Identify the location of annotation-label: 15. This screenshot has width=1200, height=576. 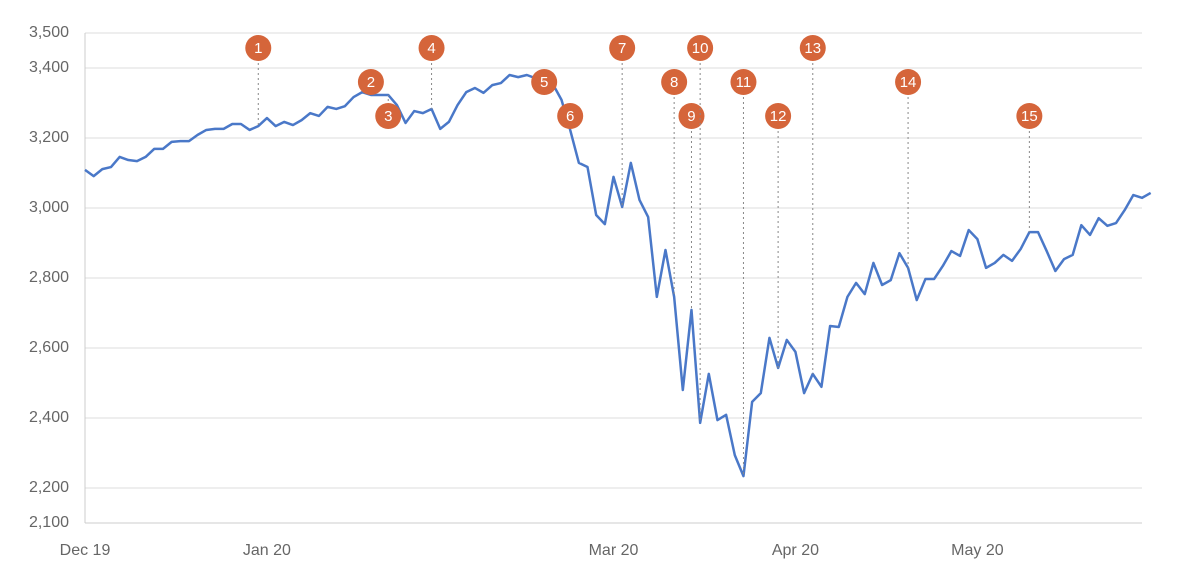
(1029, 116).